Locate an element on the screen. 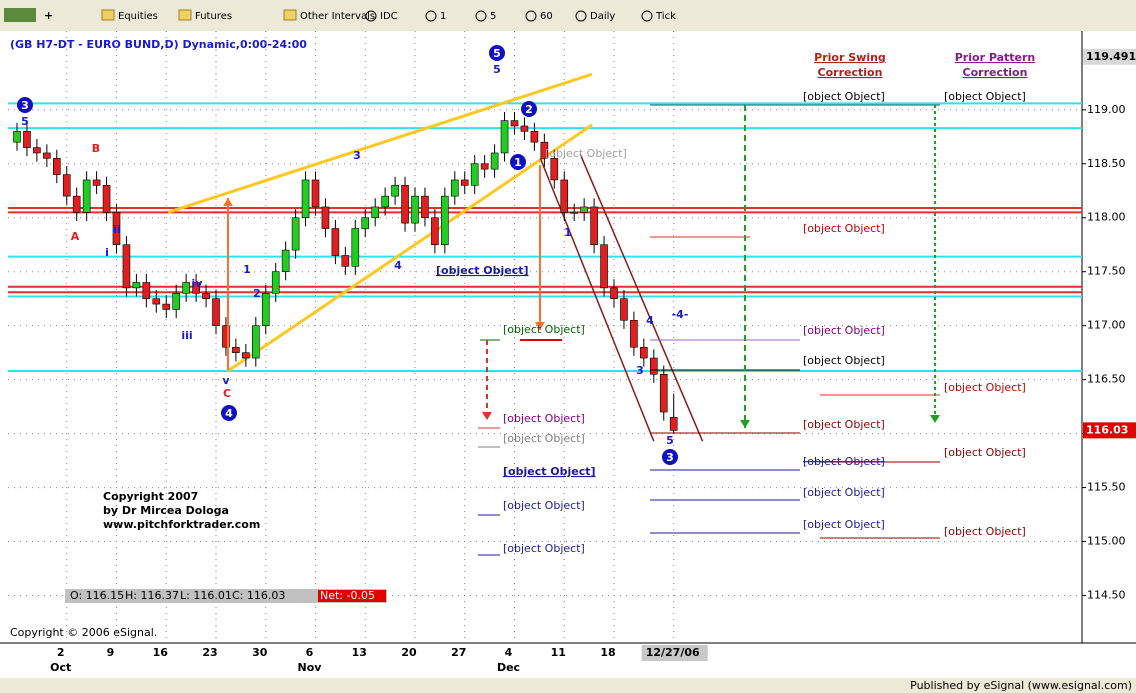  heading: Prior Swing is located at coordinates (850, 57).